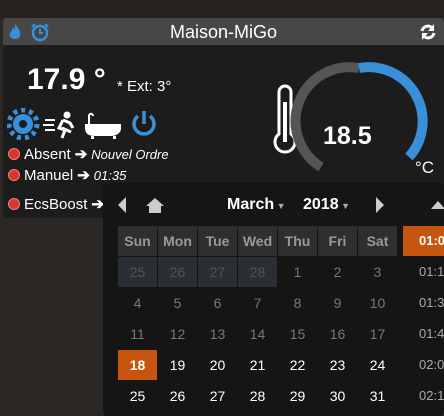  What do you see at coordinates (410, 205) in the screenshot?
I see `datepicker-nav-right` at bounding box center [410, 205].